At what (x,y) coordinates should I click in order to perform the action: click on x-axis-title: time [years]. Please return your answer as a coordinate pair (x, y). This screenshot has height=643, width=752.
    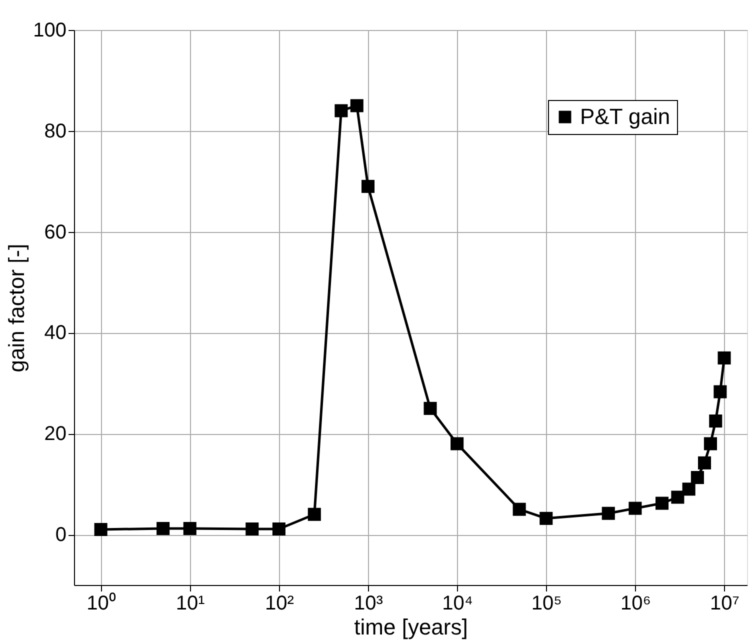
    Looking at the image, I should click on (411, 627).